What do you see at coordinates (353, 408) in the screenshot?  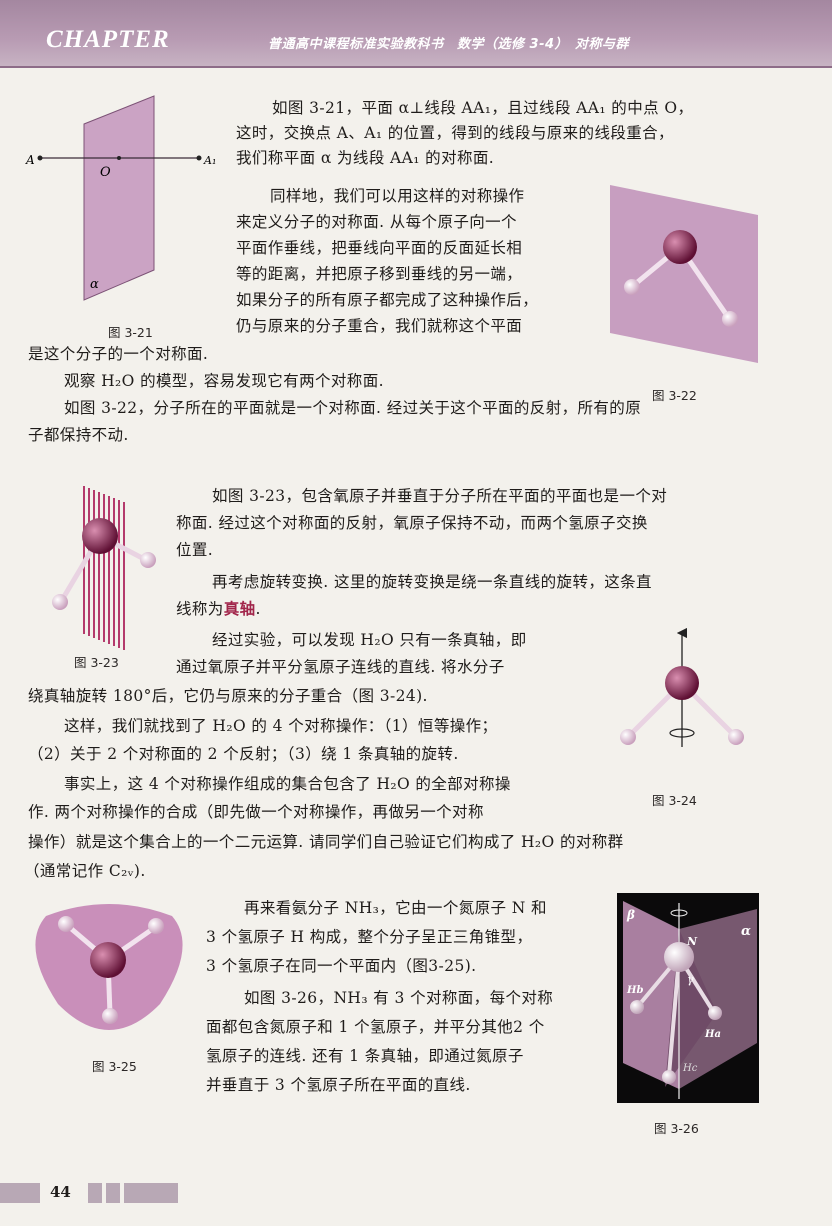 I see `text-line: 如图 3-22，分子所在的平面就是一个对称面. 经过关于这个平面的反射，所有的原` at bounding box center [353, 408].